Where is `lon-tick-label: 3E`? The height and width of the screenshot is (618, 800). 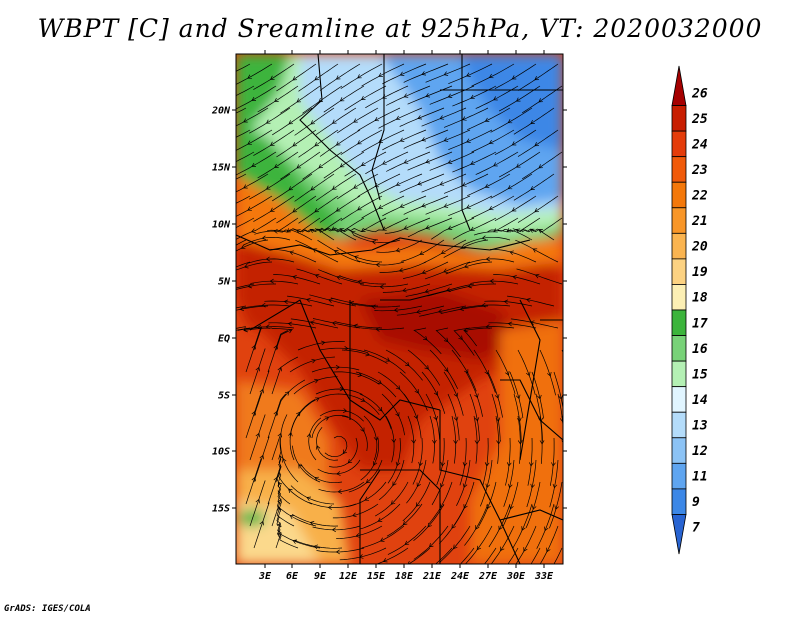
lon-tick-label: 3E is located at coordinates (265, 576).